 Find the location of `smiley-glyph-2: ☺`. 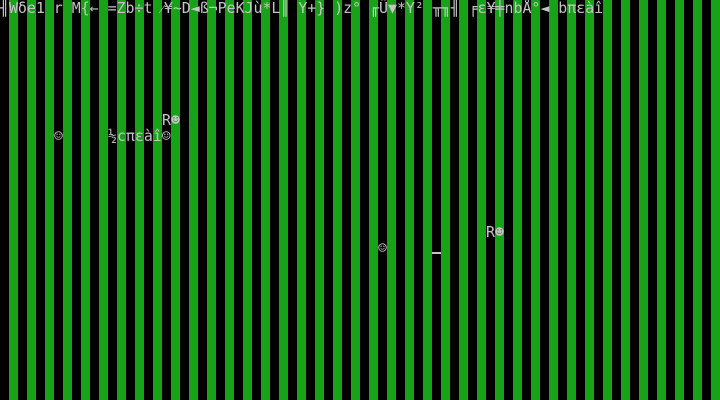

smiley-glyph-2: ☺ is located at coordinates (382, 248).